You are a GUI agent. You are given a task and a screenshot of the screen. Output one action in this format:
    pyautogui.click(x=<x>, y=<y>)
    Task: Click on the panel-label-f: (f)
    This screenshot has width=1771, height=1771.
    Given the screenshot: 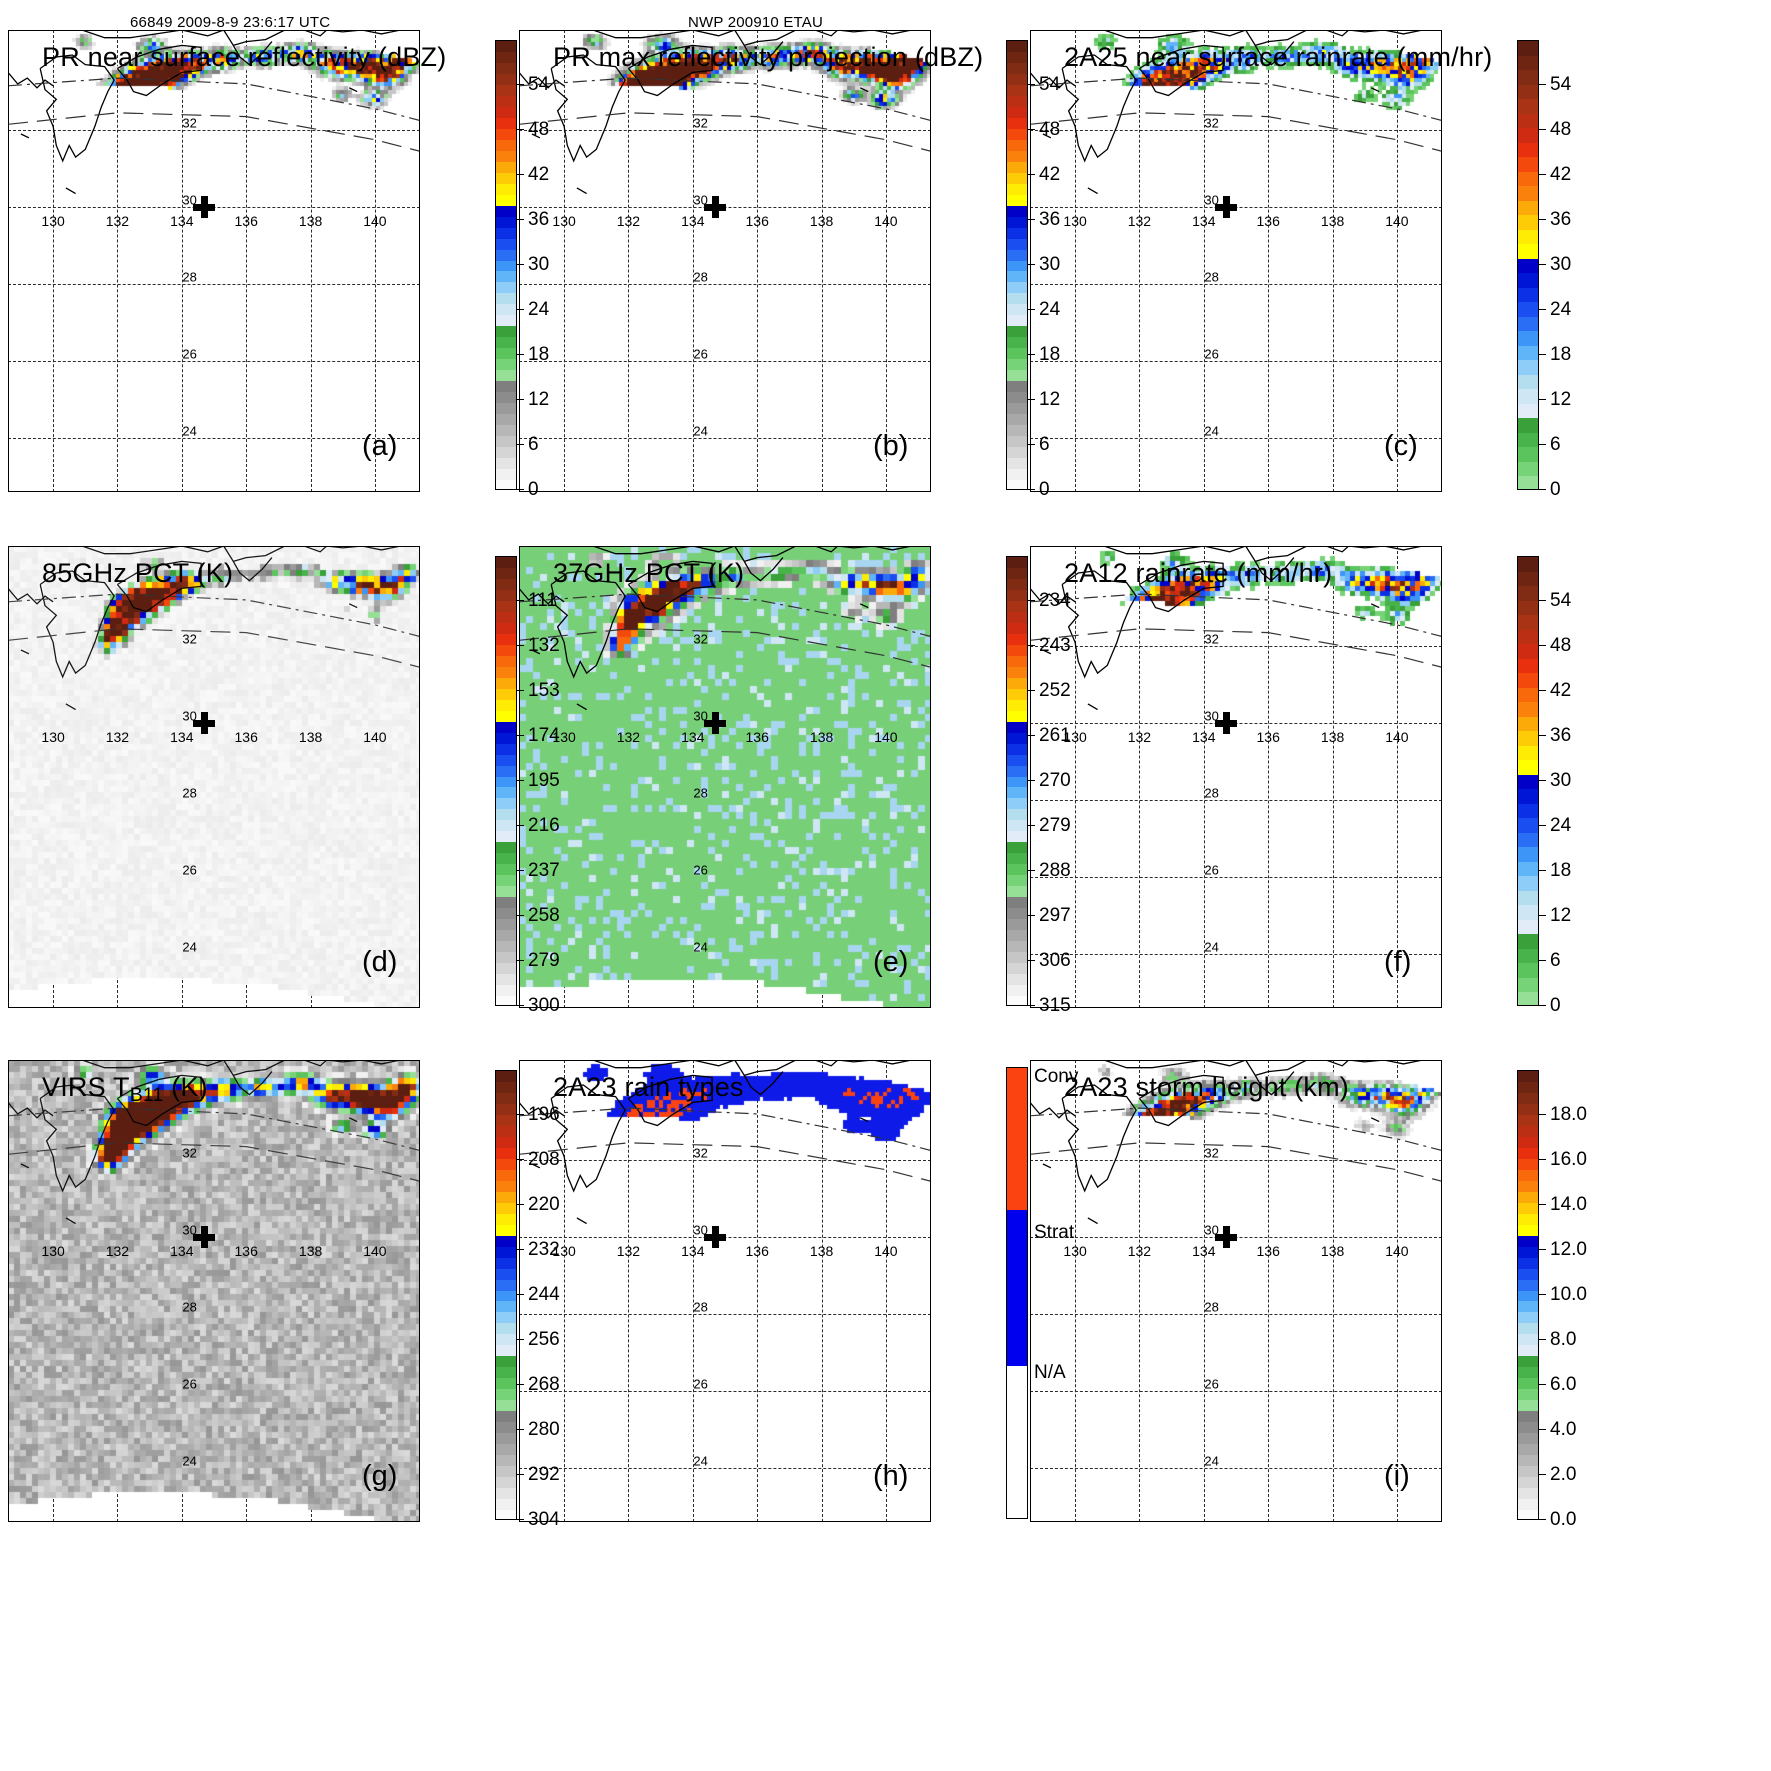 What is the action you would take?
    pyautogui.click(x=1398, y=962)
    